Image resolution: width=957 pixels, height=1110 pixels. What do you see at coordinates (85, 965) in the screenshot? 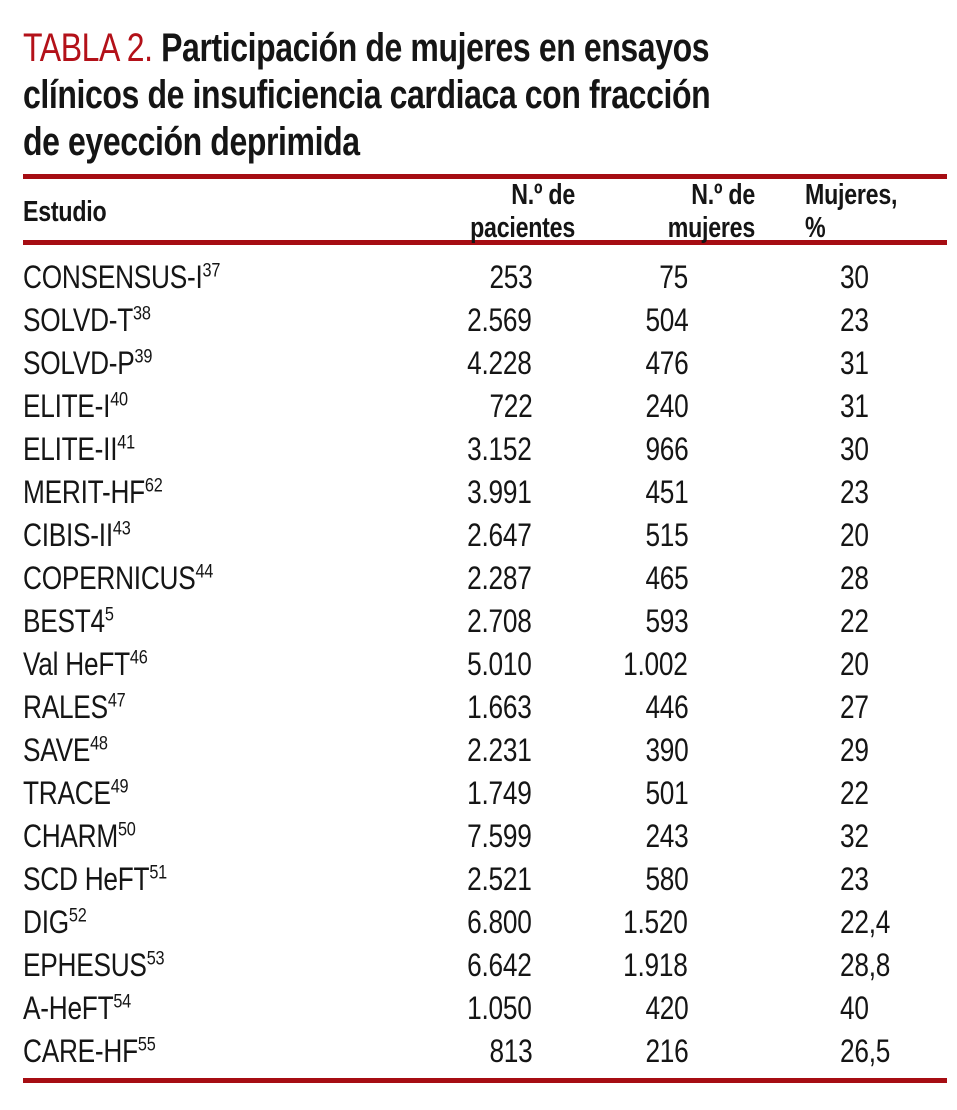
I see `study-name: EPHESUS` at bounding box center [85, 965].